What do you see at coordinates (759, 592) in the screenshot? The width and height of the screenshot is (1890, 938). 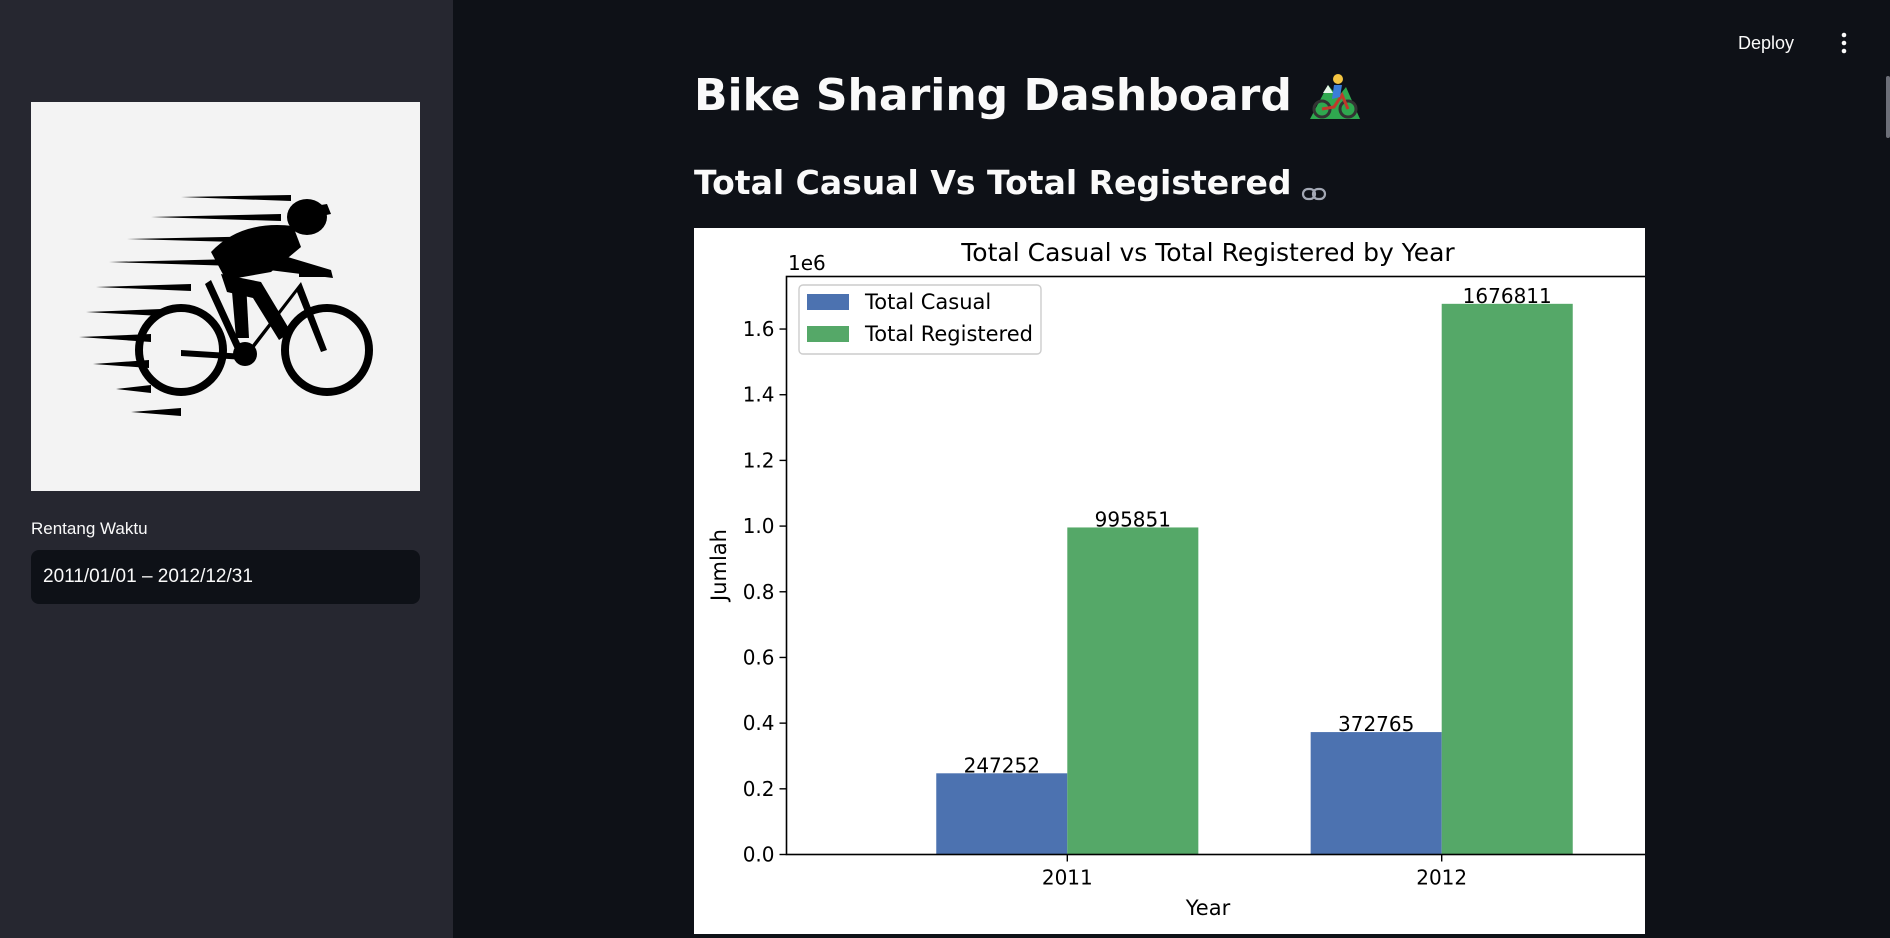 I see `y-tick-label: 0.8` at bounding box center [759, 592].